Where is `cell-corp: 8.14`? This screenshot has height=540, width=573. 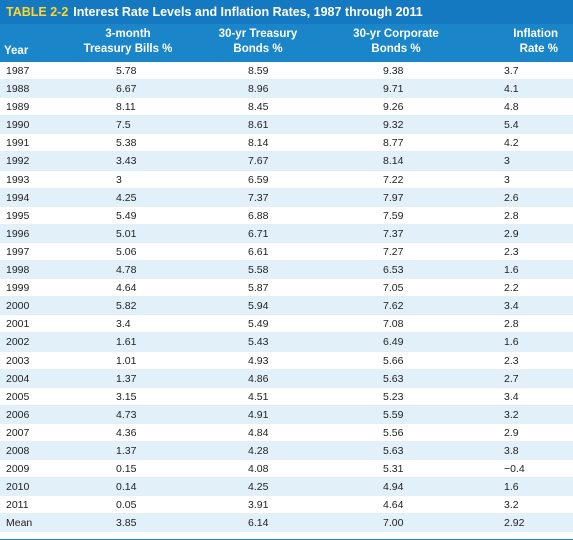
cell-corp: 8.14 is located at coordinates (393, 161).